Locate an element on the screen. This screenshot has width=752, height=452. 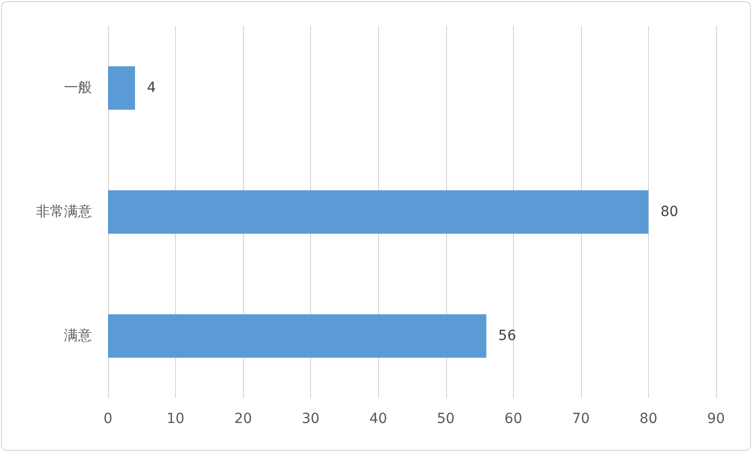
x-tick-label: 40 is located at coordinates (378, 419).